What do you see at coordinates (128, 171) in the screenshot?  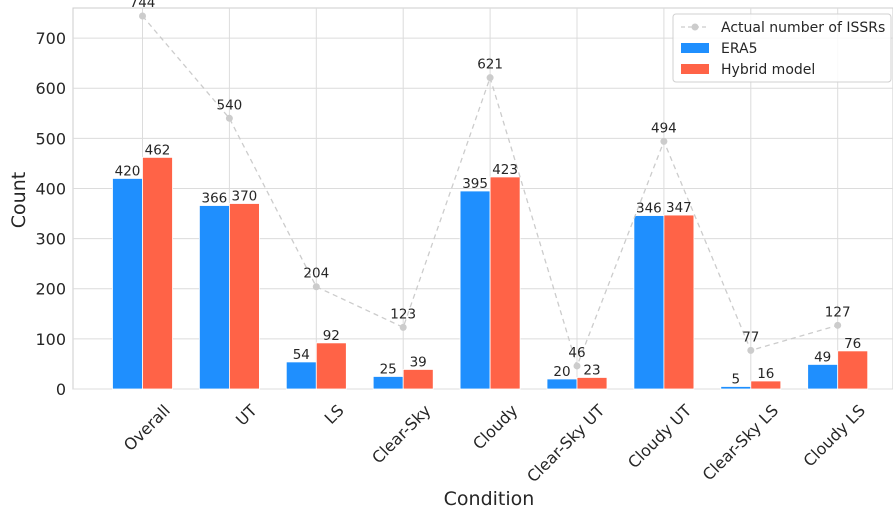 I see `data-label-era5: 420` at bounding box center [128, 171].